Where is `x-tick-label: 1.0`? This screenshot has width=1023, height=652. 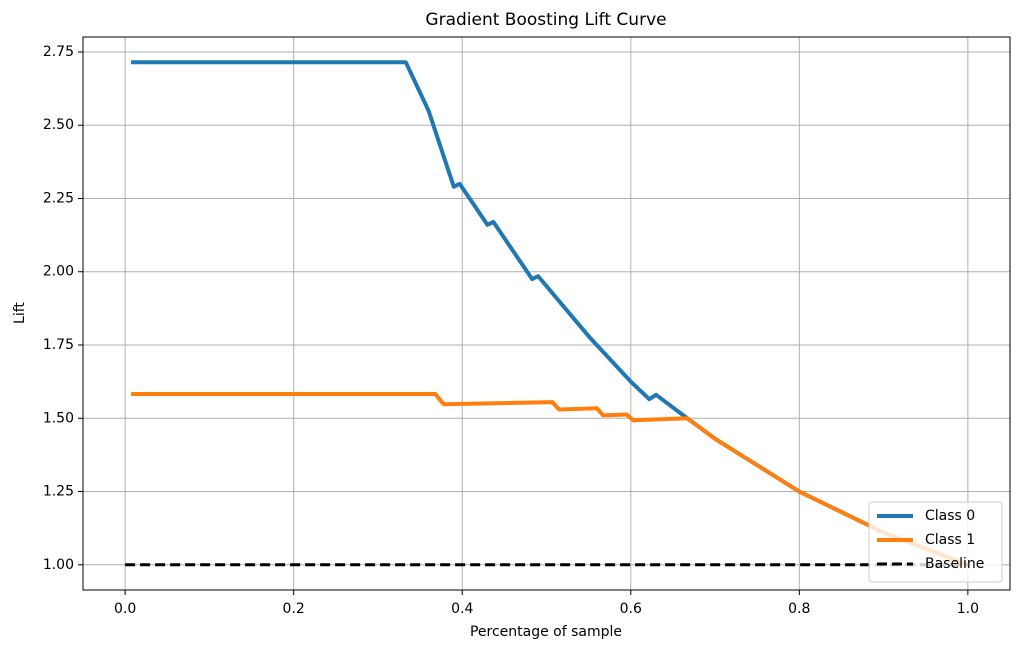
x-tick-label: 1.0 is located at coordinates (968, 609).